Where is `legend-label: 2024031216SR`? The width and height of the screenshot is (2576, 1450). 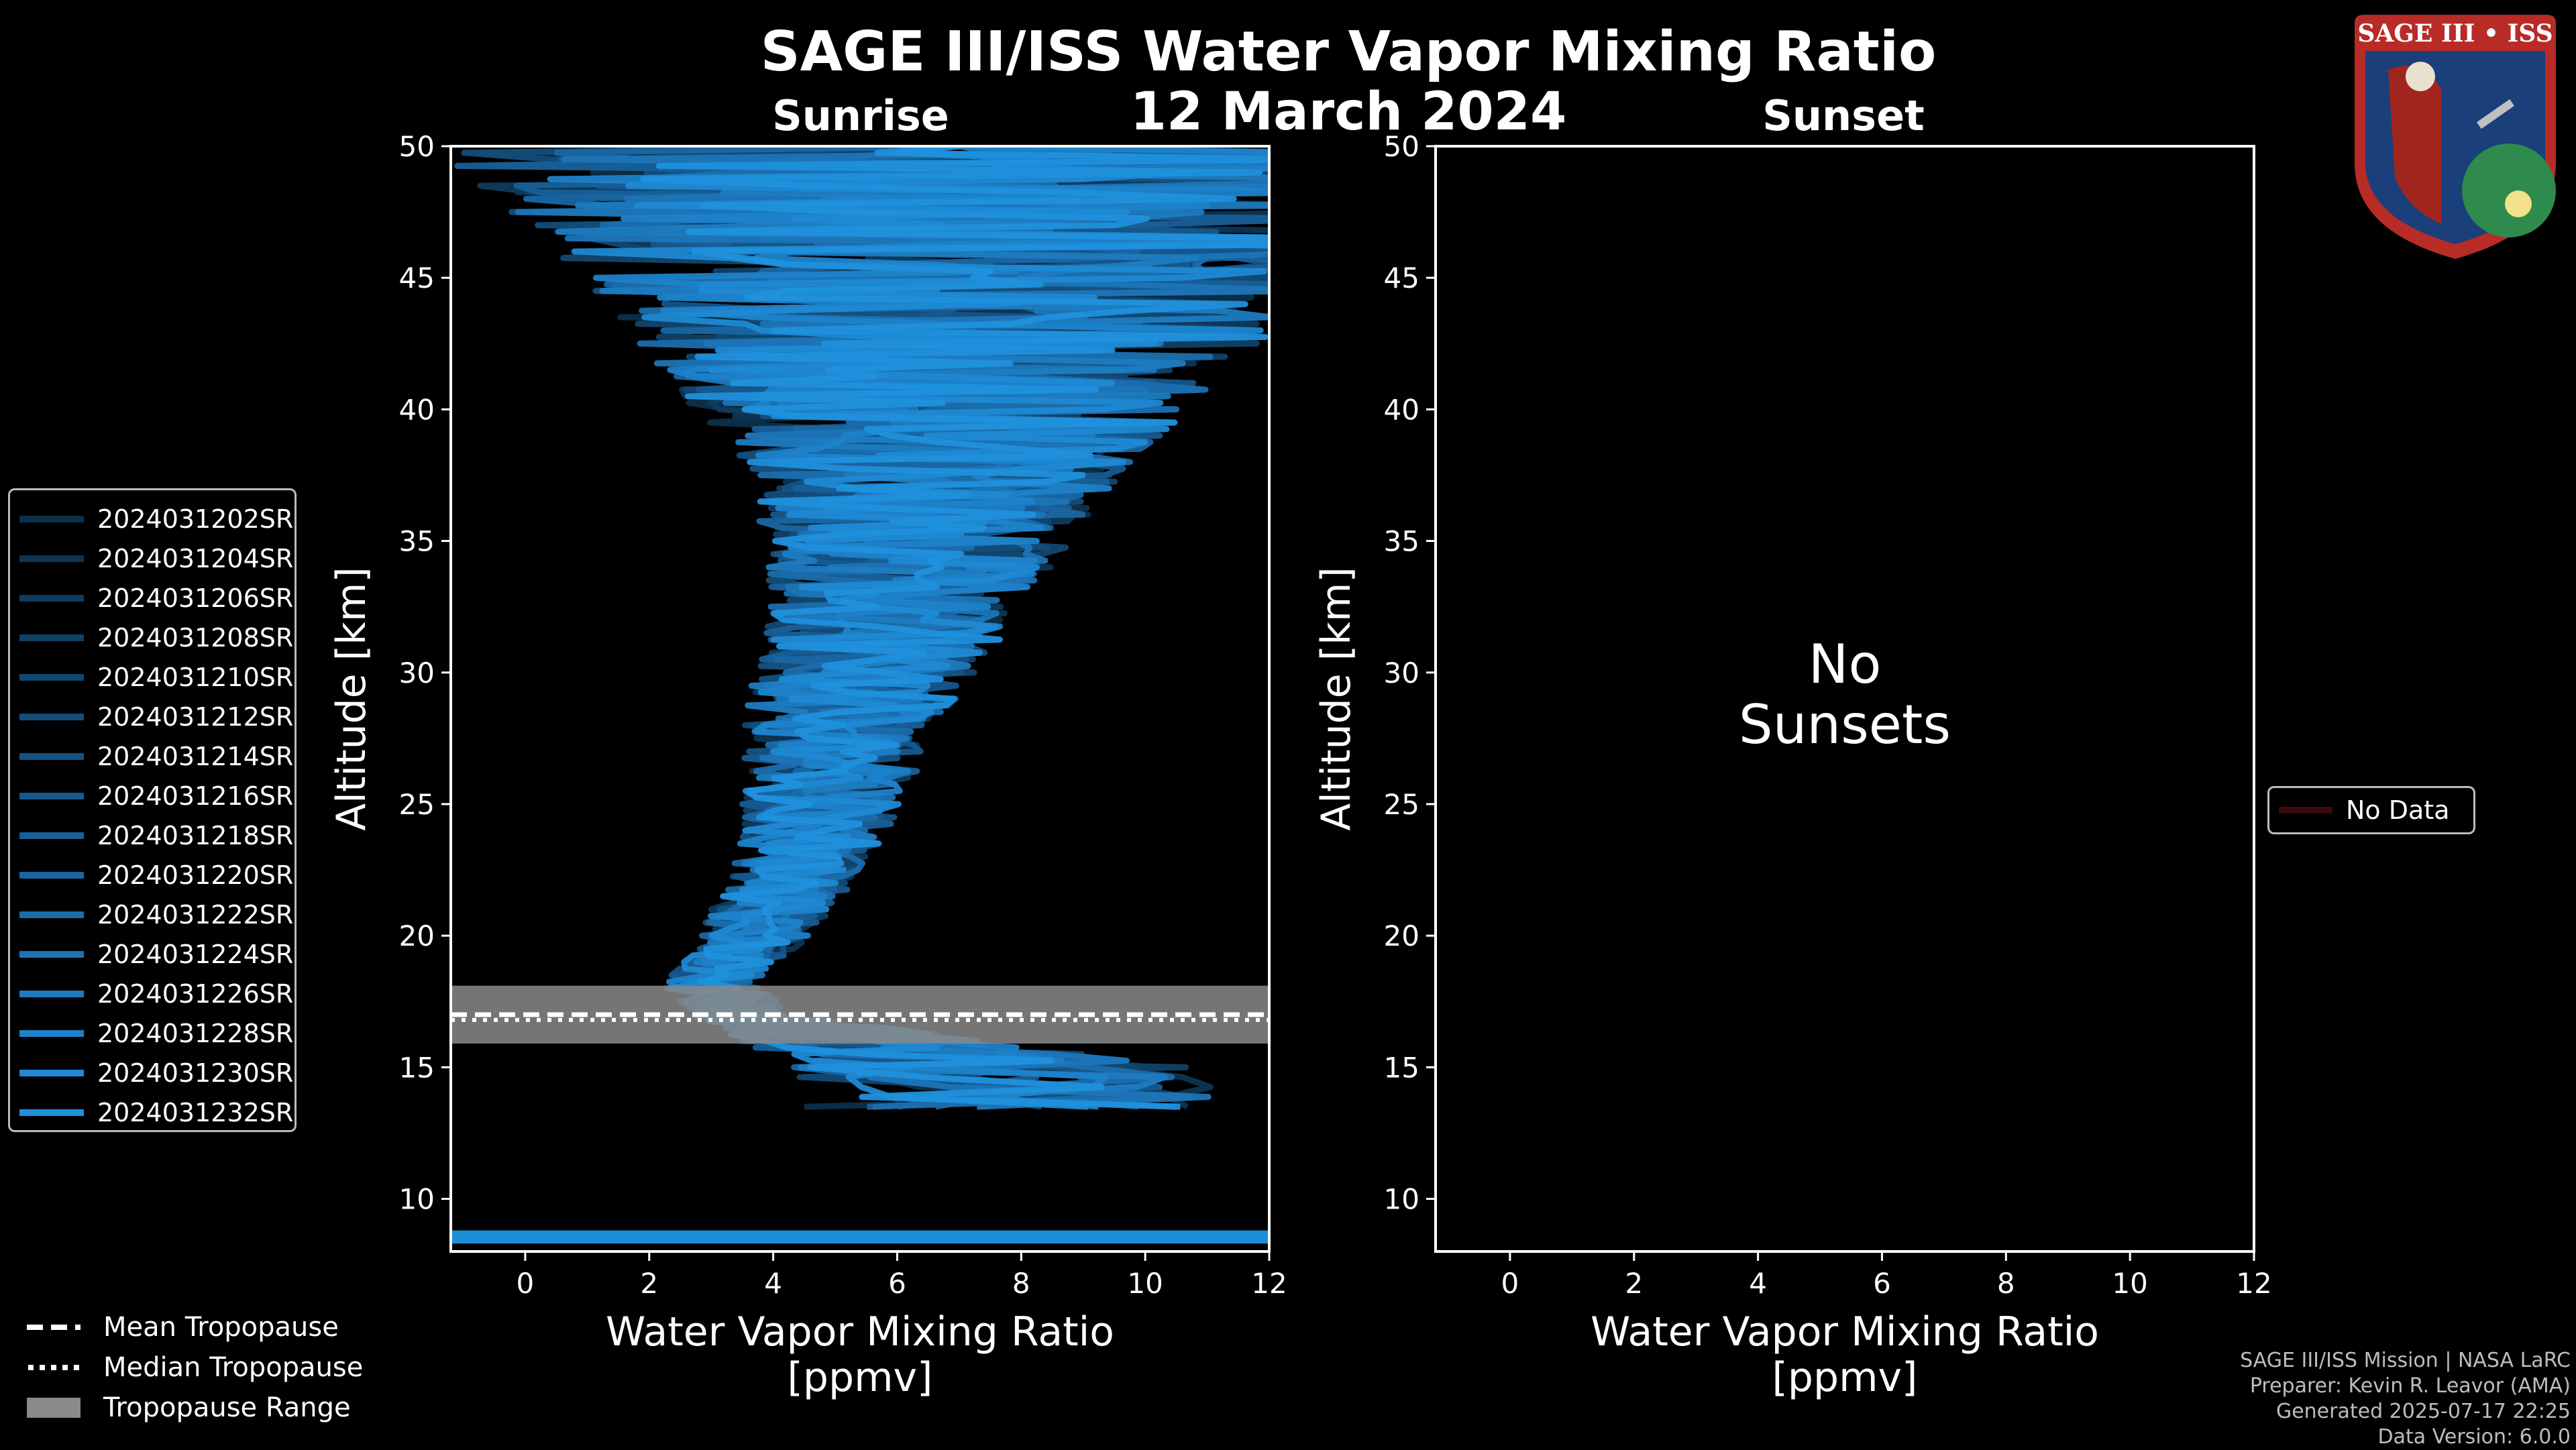
legend-label: 2024031216SR is located at coordinates (195, 796).